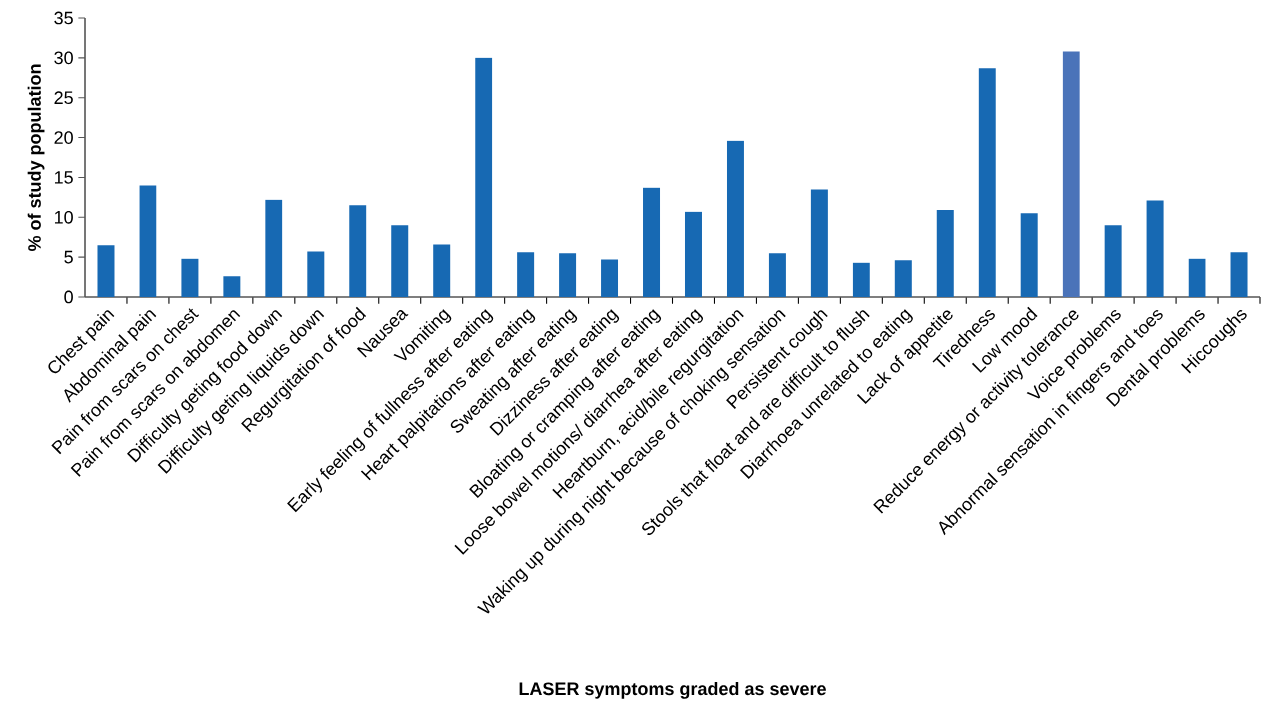 This screenshot has width=1271, height=705. What do you see at coordinates (63, 98) in the screenshot?
I see `y-tick-label: 25` at bounding box center [63, 98].